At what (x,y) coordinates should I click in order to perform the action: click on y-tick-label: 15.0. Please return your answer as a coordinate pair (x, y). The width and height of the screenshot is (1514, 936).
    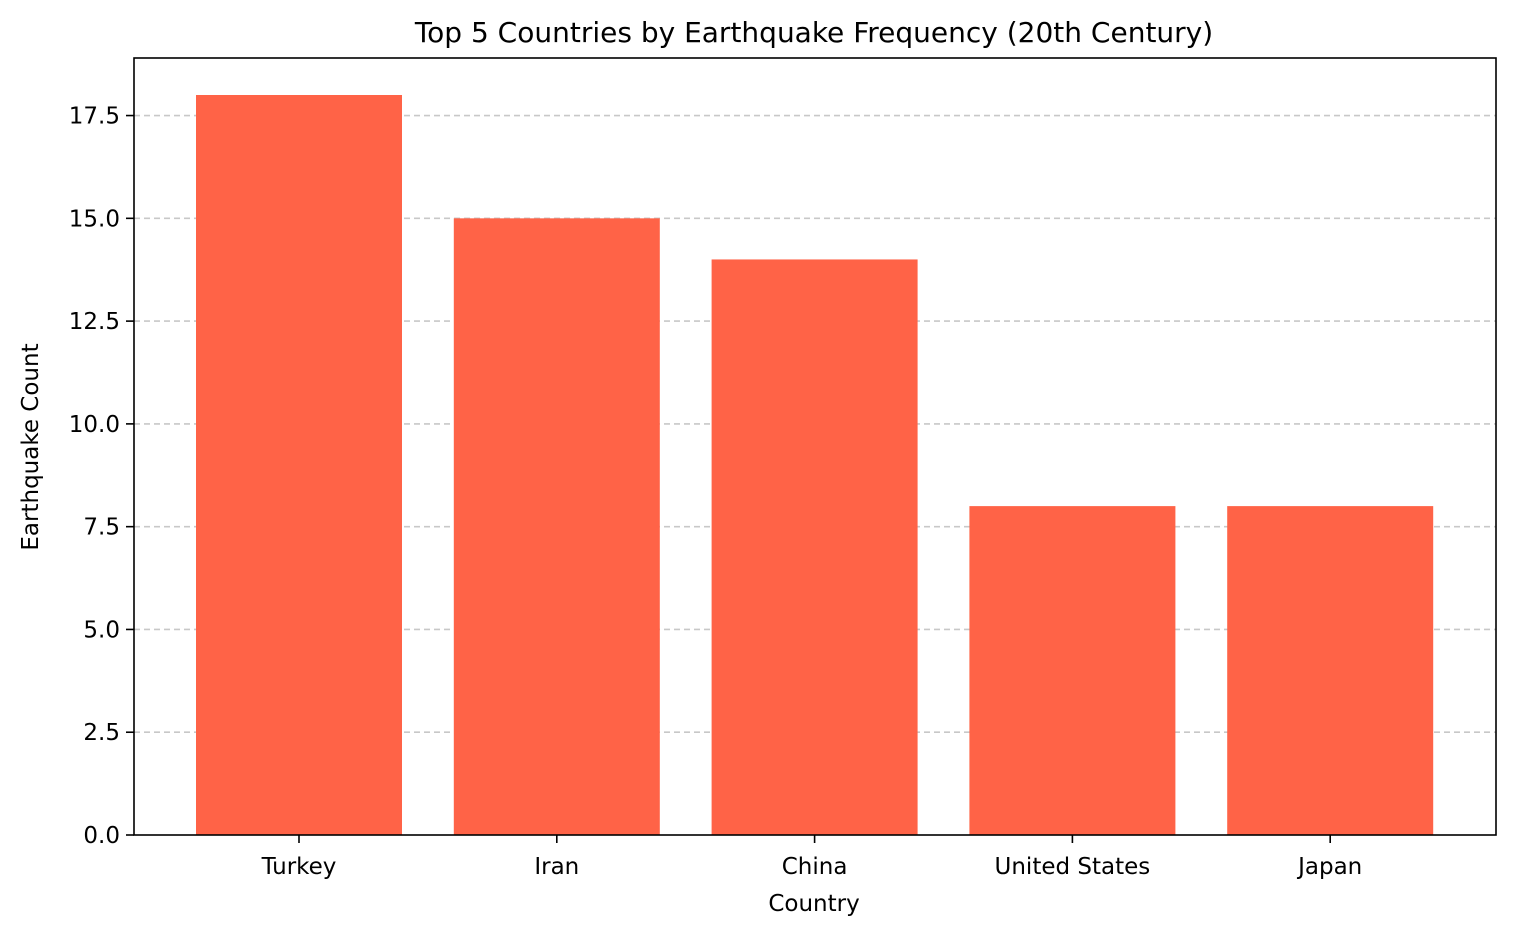
    Looking at the image, I should click on (94, 219).